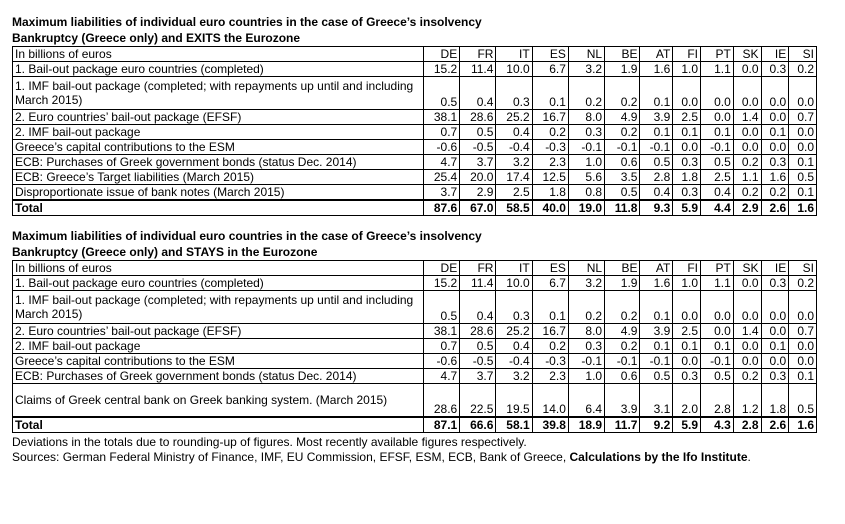  Describe the element at coordinates (514, 207) in the screenshot. I see `total-it: 58.5` at that location.